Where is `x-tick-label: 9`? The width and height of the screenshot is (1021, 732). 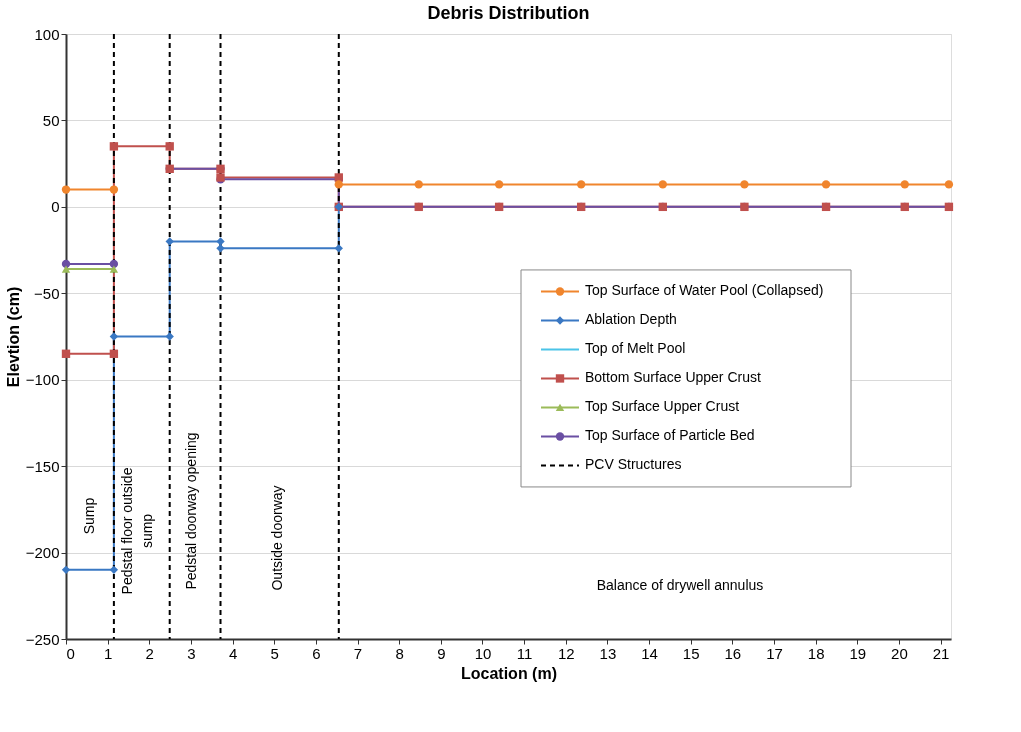 x-tick-label: 9 is located at coordinates (441, 653).